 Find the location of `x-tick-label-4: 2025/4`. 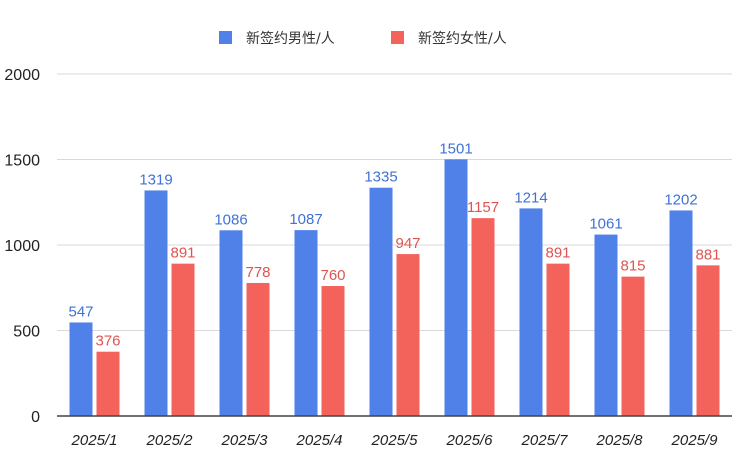

x-tick-label-4: 2025/4 is located at coordinates (319, 440).